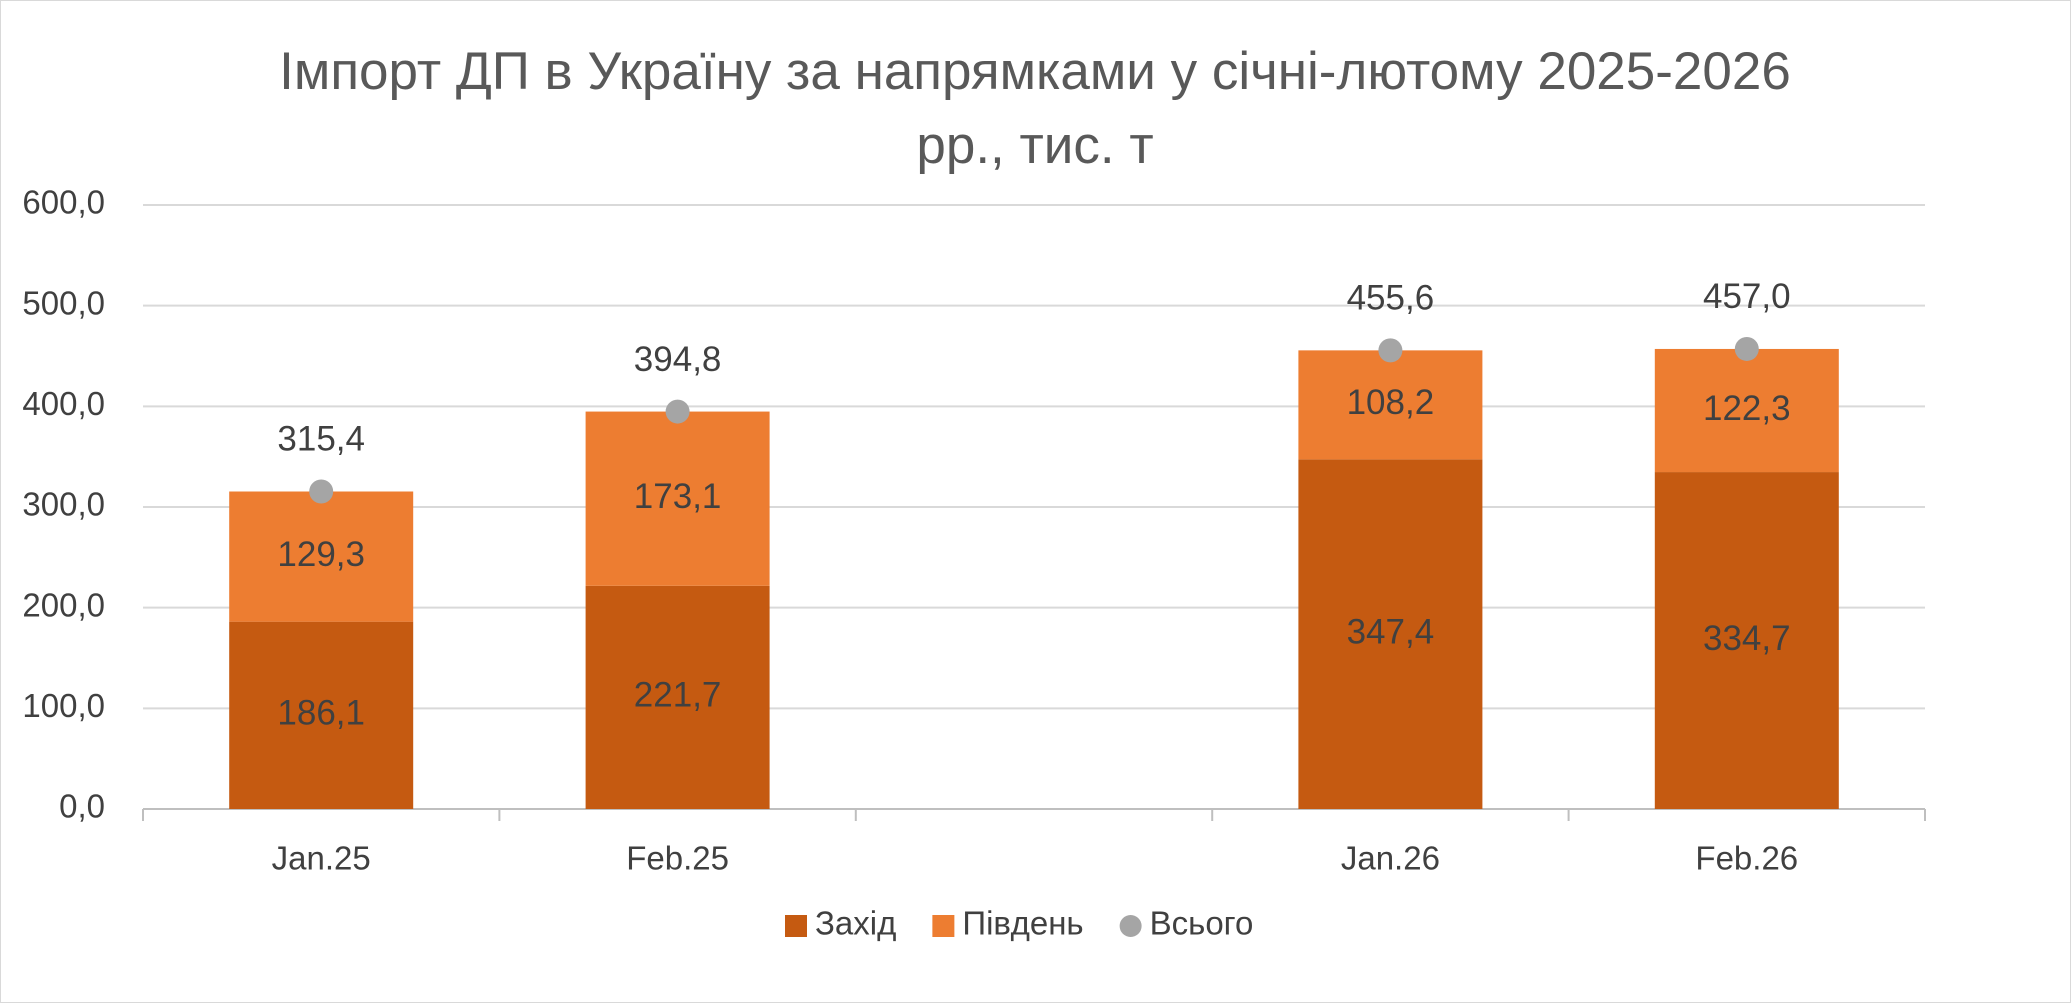 This screenshot has height=1003, width=2071. I want to click on y-tick-label: 500,0, so click(63, 302).